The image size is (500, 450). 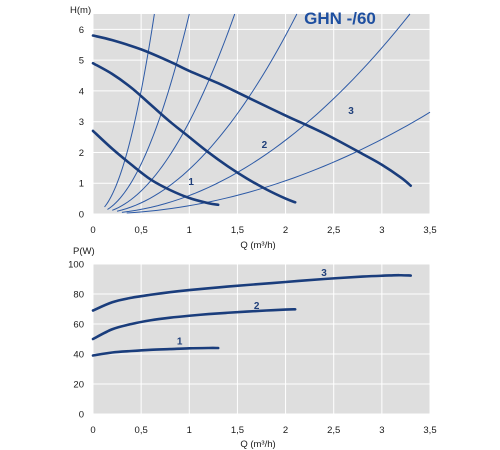 I want to click on y-tick-label: 80, so click(x=78, y=295).